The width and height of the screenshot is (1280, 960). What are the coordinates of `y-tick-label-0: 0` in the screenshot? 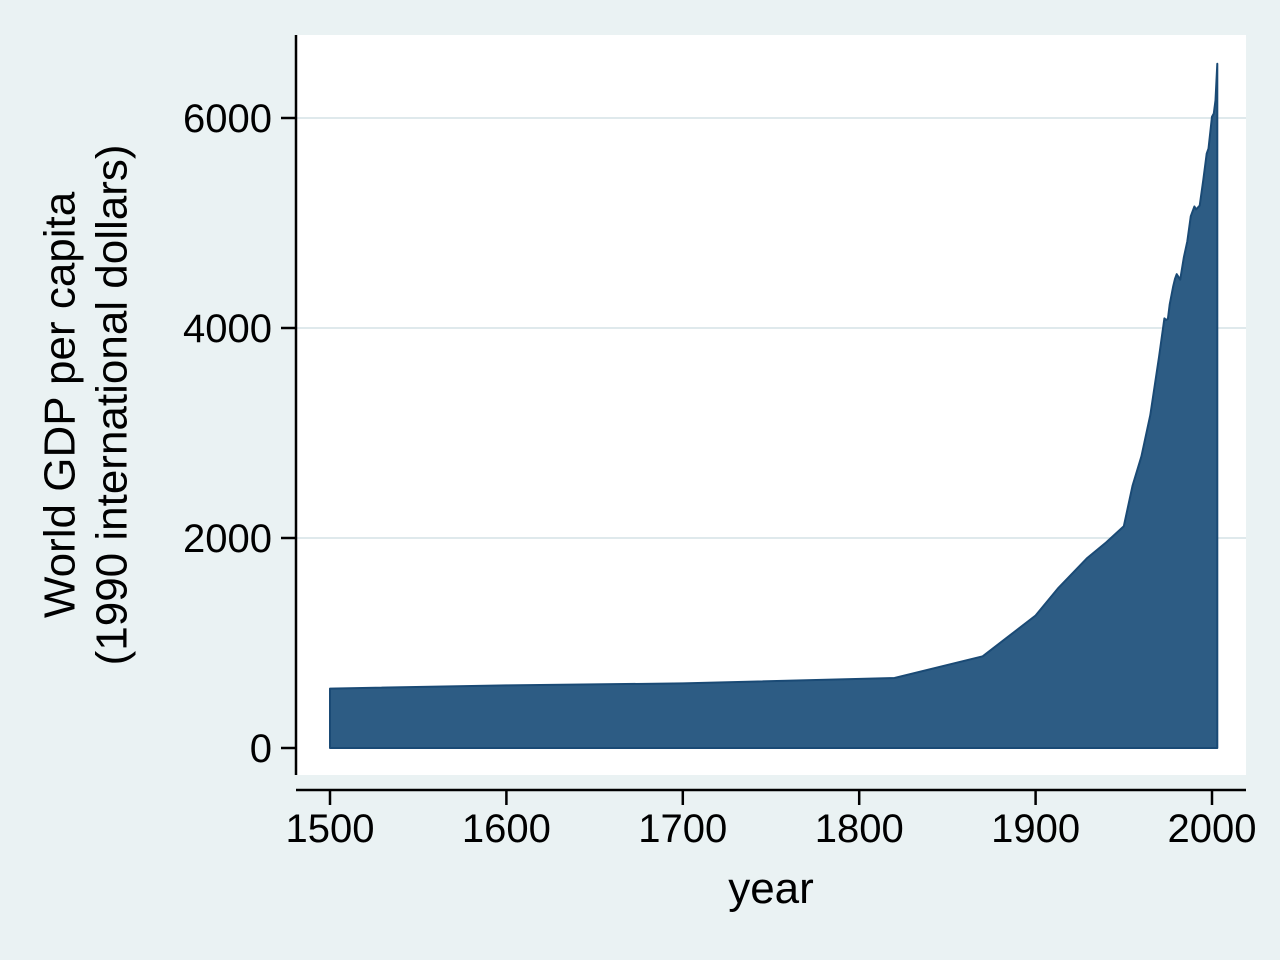 It's located at (261, 749).